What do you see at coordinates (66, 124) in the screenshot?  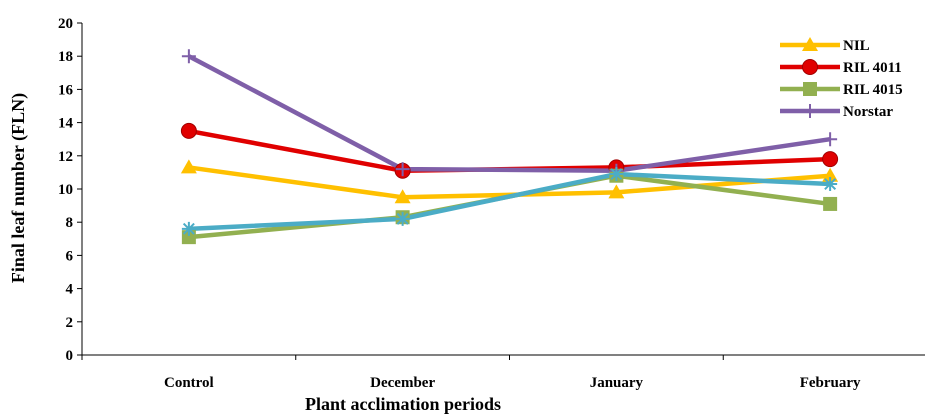 I see `y-tick-label: 14` at bounding box center [66, 124].